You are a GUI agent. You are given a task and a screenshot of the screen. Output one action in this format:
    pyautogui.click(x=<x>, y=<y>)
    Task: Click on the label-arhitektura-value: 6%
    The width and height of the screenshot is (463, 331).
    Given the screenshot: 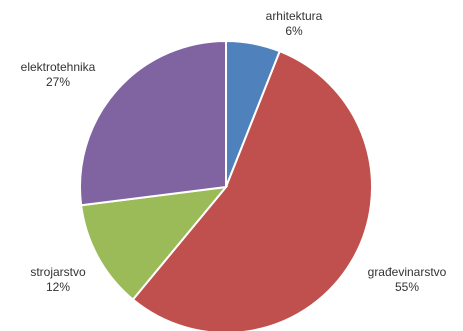 What is the action you would take?
    pyautogui.click(x=294, y=31)
    